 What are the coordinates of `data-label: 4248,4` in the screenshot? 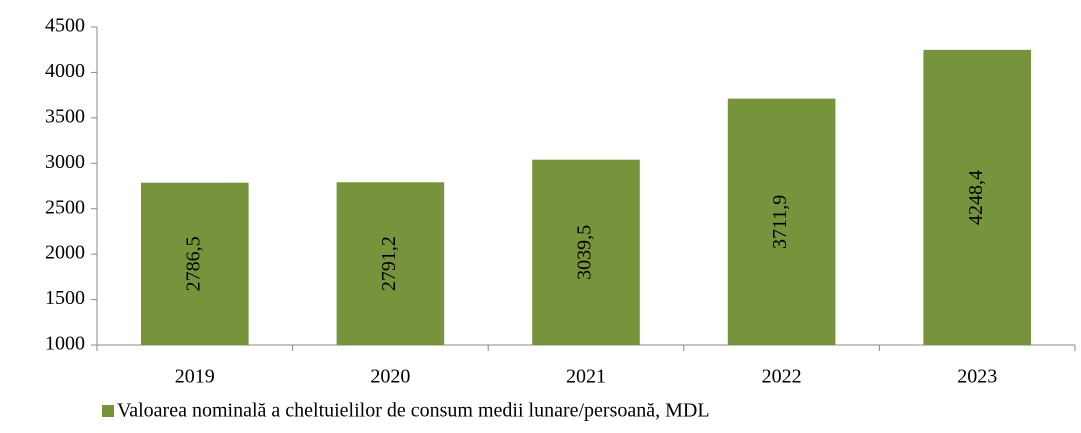 It's located at (976, 197).